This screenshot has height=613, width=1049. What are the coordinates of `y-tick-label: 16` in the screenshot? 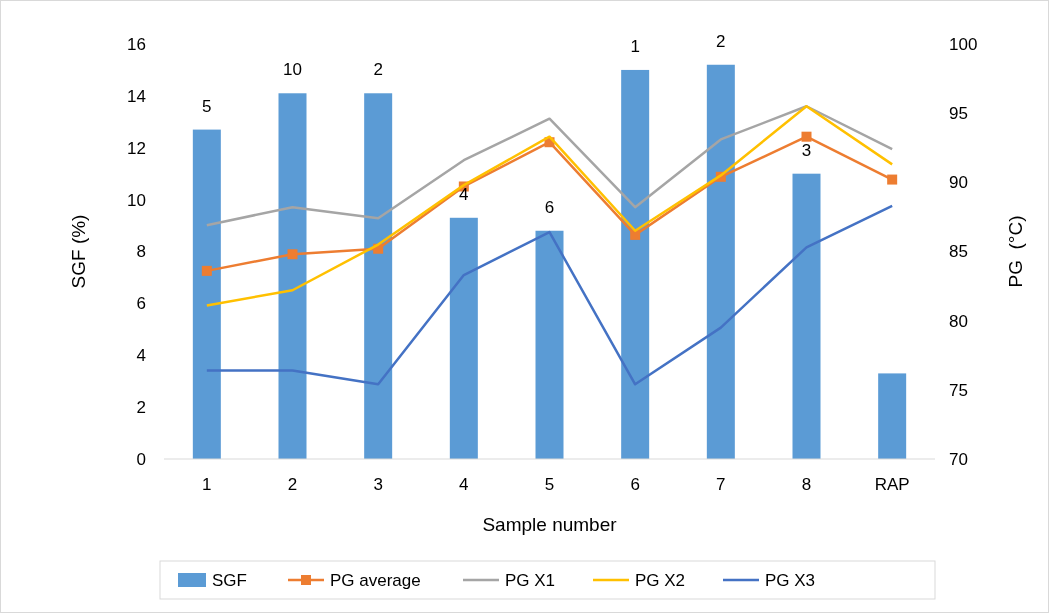 It's located at (136, 44).